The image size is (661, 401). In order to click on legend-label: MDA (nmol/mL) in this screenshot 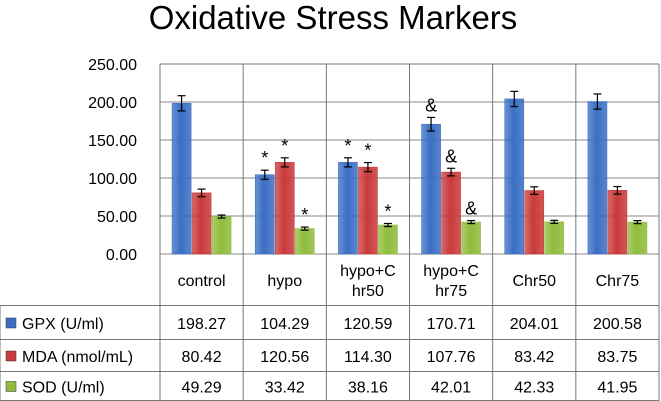, I will do `click(77, 357)`.